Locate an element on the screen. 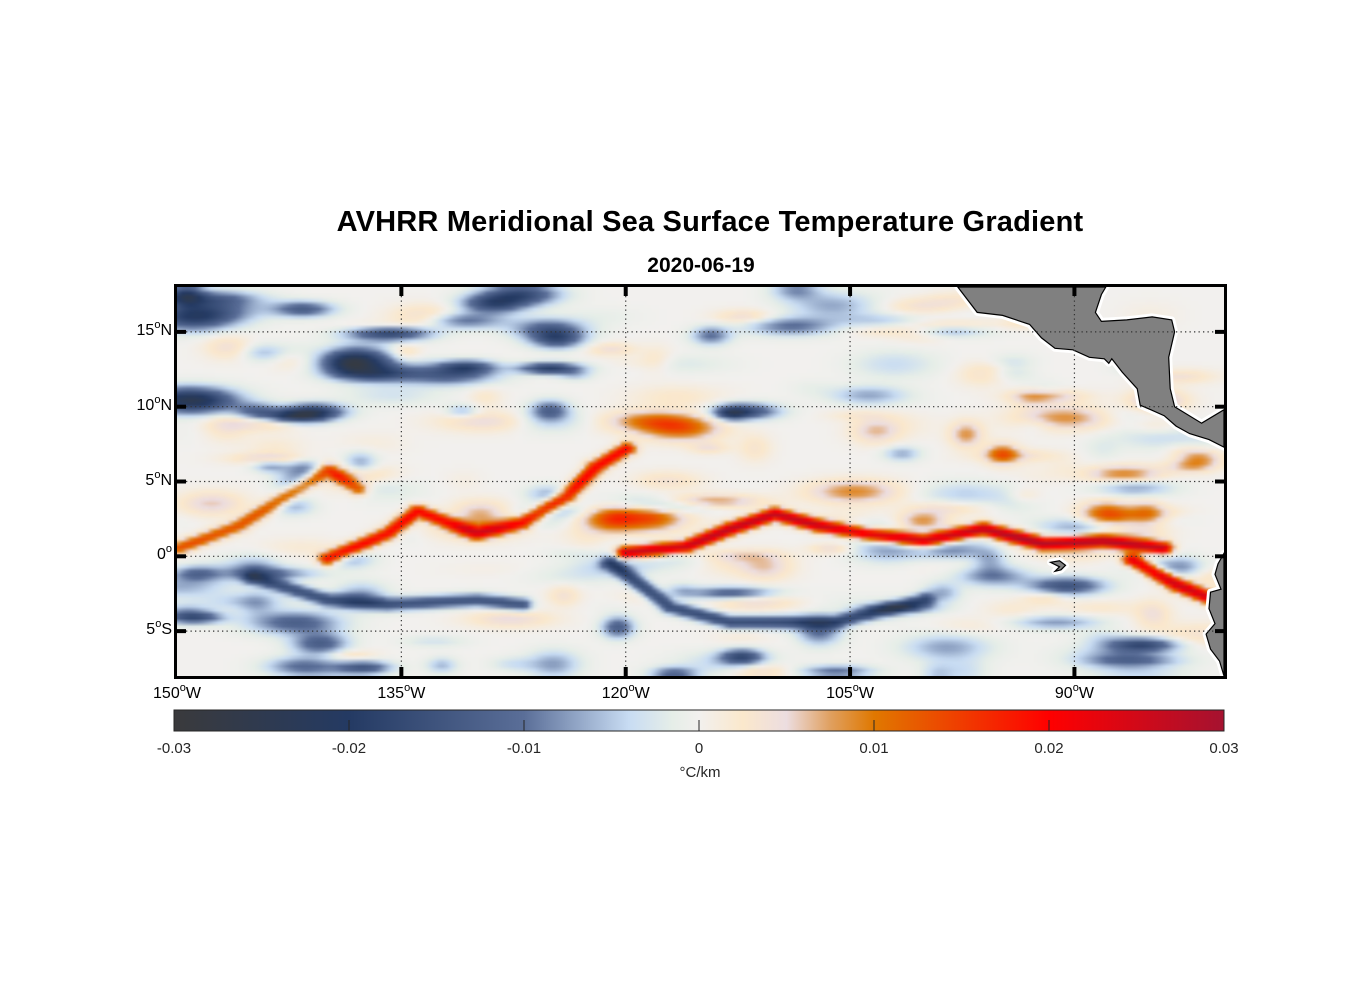 Image resolution: width=1356 pixels, height=1000 pixels. latitude-label: 5oN is located at coordinates (158, 478).